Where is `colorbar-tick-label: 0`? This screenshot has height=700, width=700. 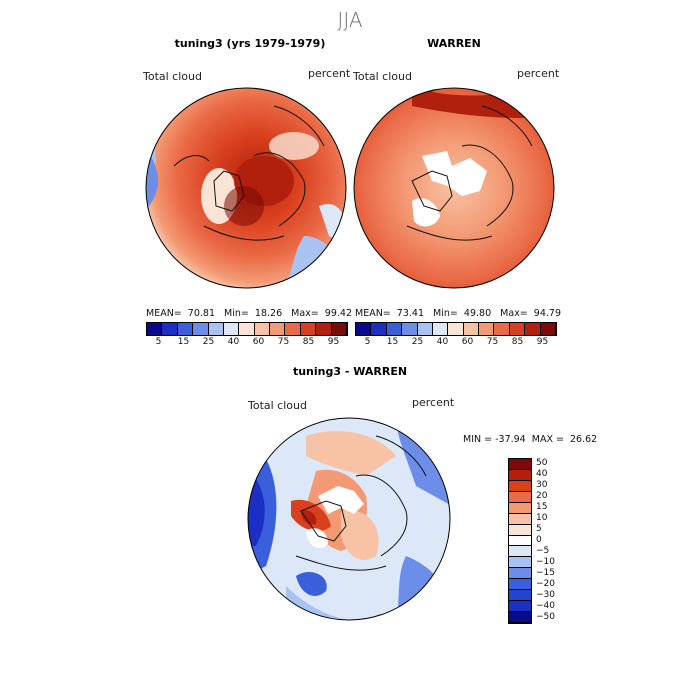 colorbar-tick-label: 0 is located at coordinates (539, 540).